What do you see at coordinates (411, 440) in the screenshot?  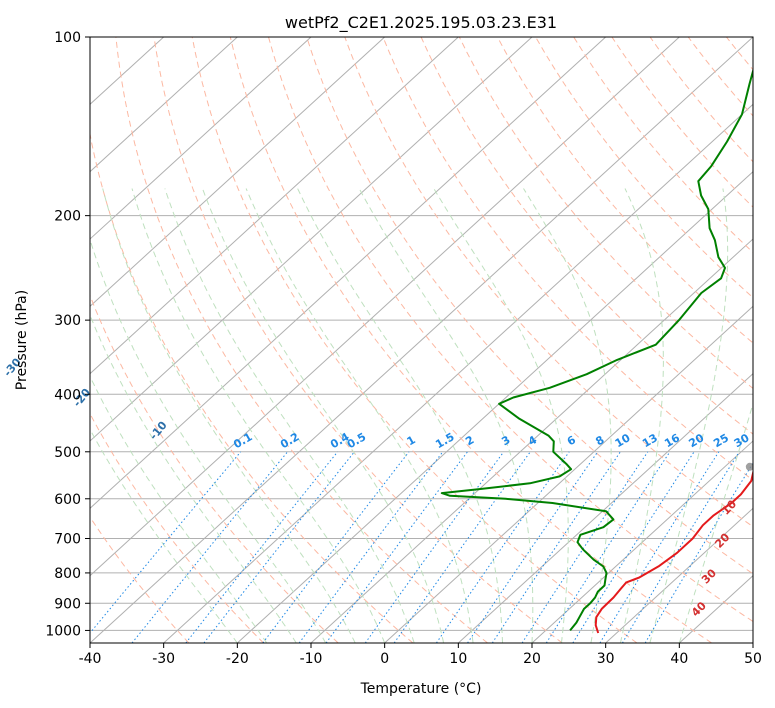 I see `mixing-ratio-label: 1` at bounding box center [411, 440].